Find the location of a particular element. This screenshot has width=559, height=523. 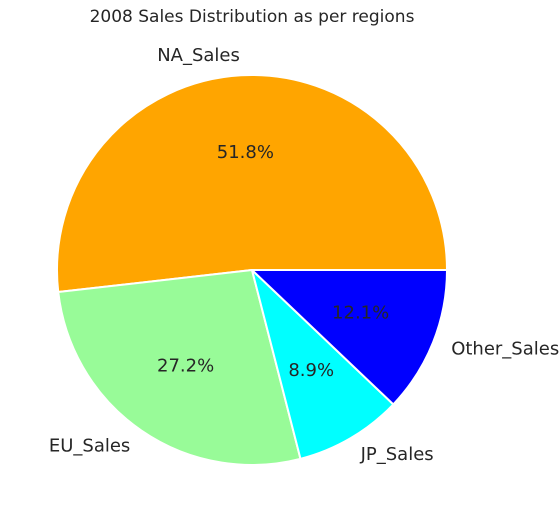

pct-other-sales: 12.1% is located at coordinates (360, 312).